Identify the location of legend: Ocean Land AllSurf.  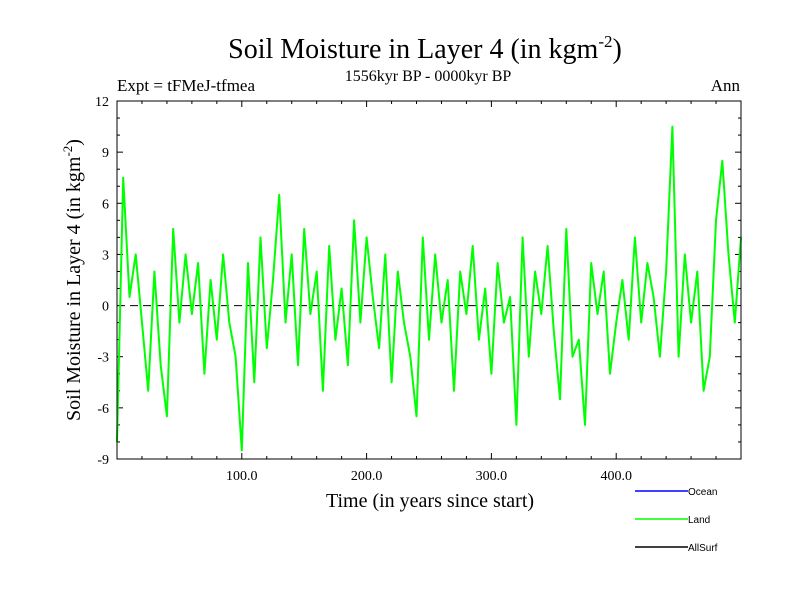
(676, 520).